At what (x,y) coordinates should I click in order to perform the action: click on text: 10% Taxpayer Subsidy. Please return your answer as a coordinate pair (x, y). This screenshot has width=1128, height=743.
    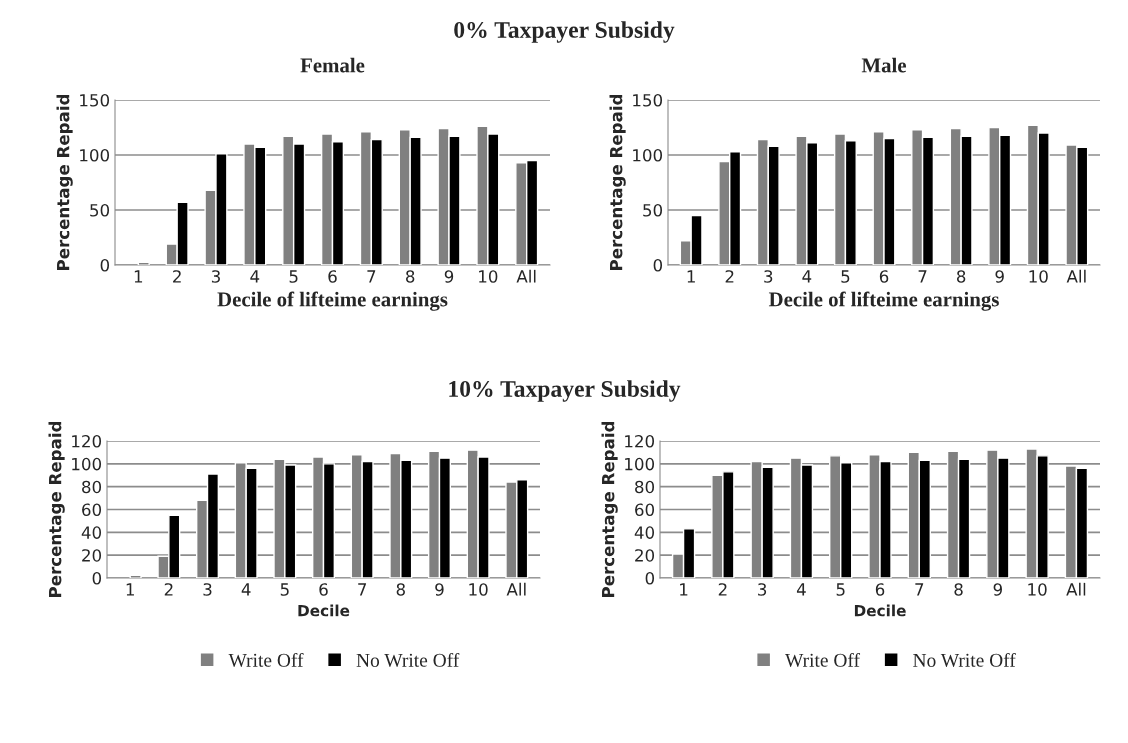
    Looking at the image, I should click on (565, 391).